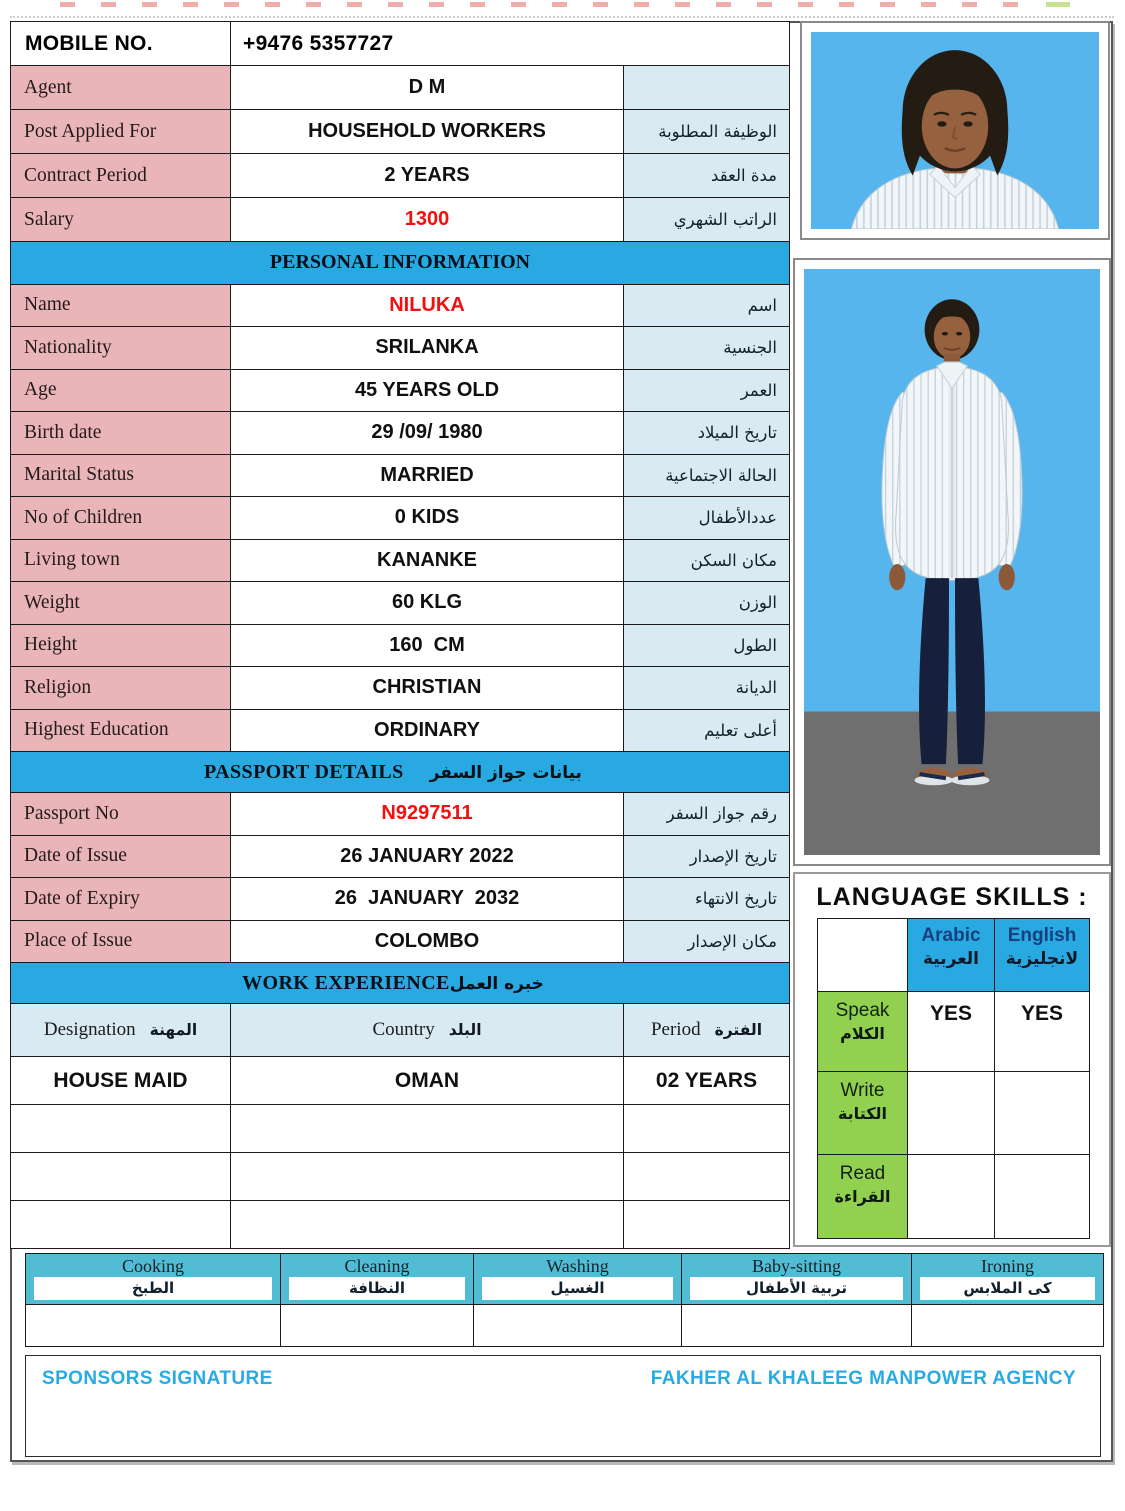 Image resolution: width=1125 pixels, height=1511 pixels. I want to click on section-work-experience: WORK EXPERIENCEخبره العمل, so click(400, 983).